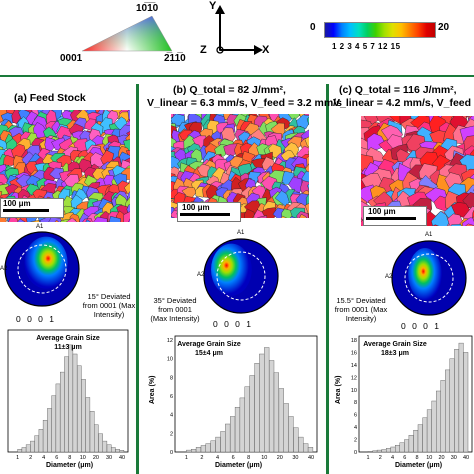  I want to click on pole-figure-c, so click(429, 278).